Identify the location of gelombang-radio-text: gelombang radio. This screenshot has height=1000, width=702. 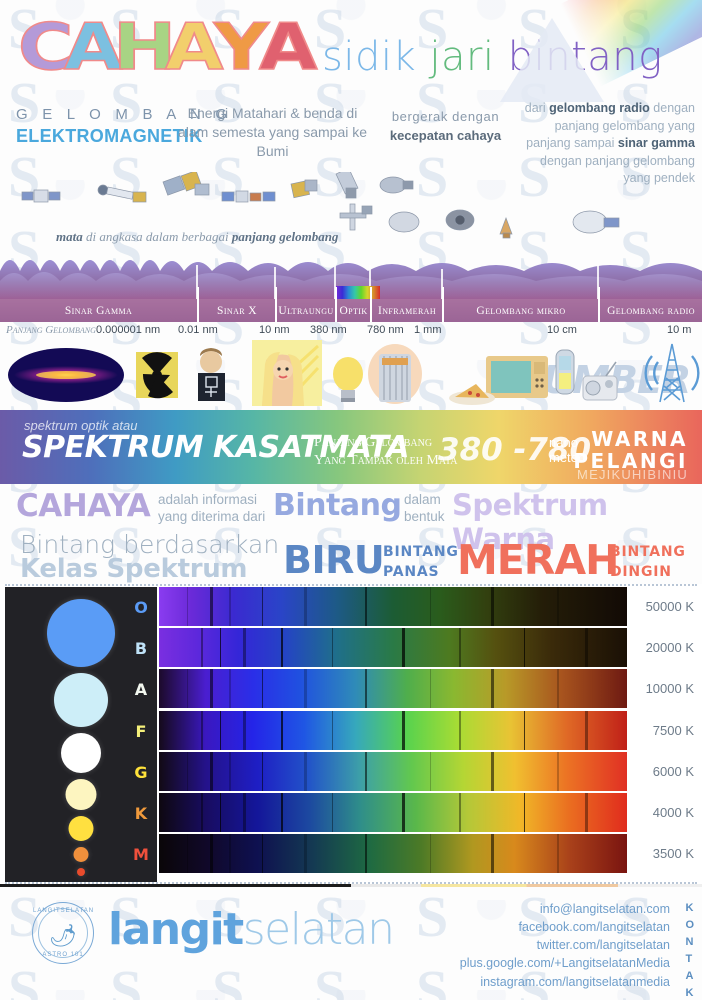
(599, 108).